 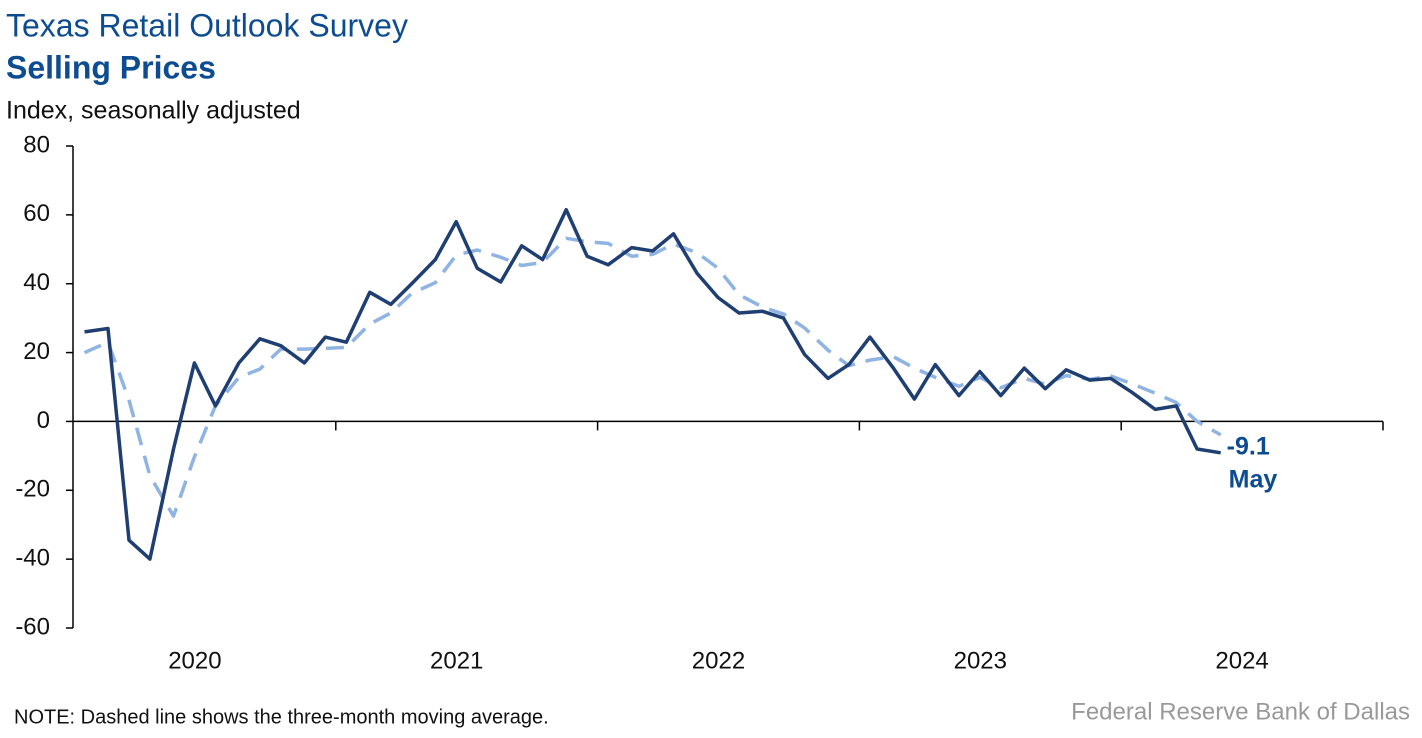 I want to click on y-tick-label: 0, so click(x=43, y=420).